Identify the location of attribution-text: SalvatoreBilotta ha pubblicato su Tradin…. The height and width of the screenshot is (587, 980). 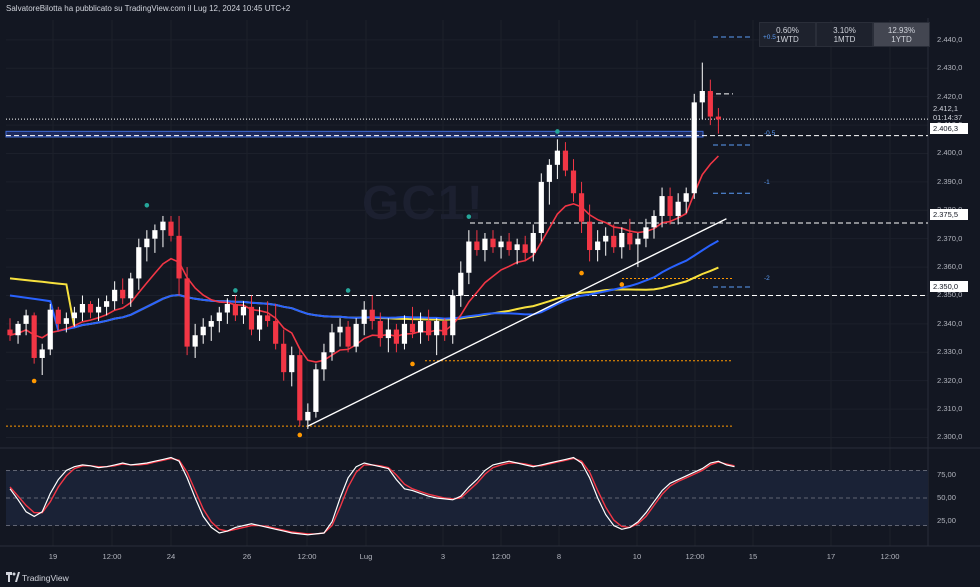
(148, 8).